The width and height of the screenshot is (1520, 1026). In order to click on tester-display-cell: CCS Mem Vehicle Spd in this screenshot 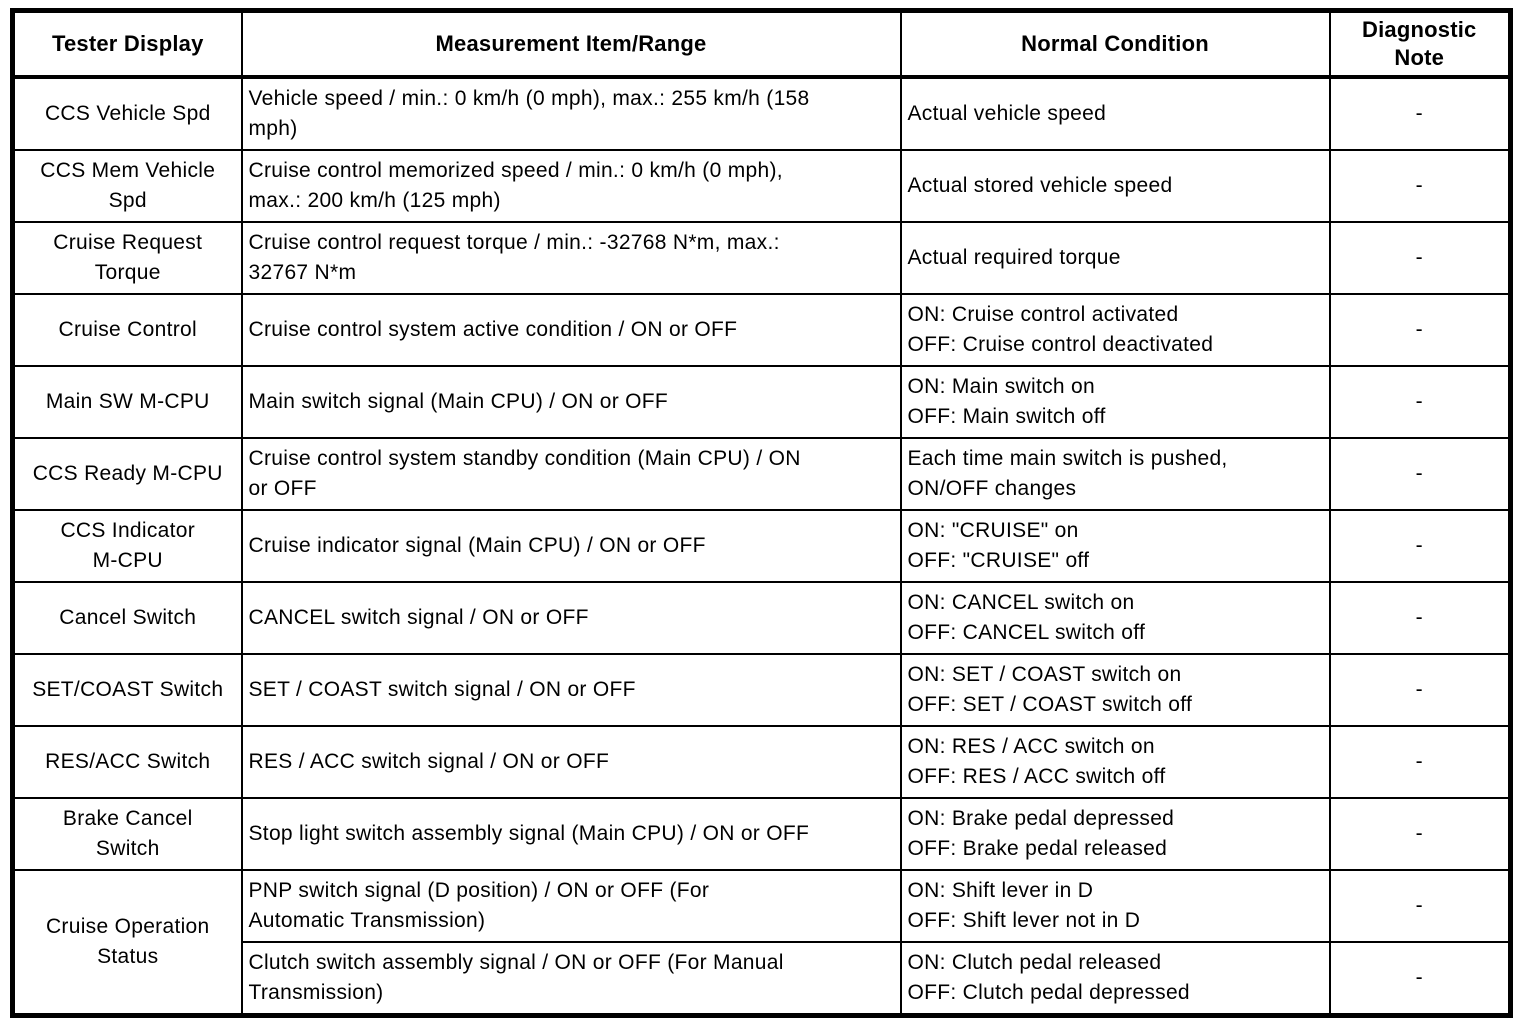, I will do `click(127, 185)`.